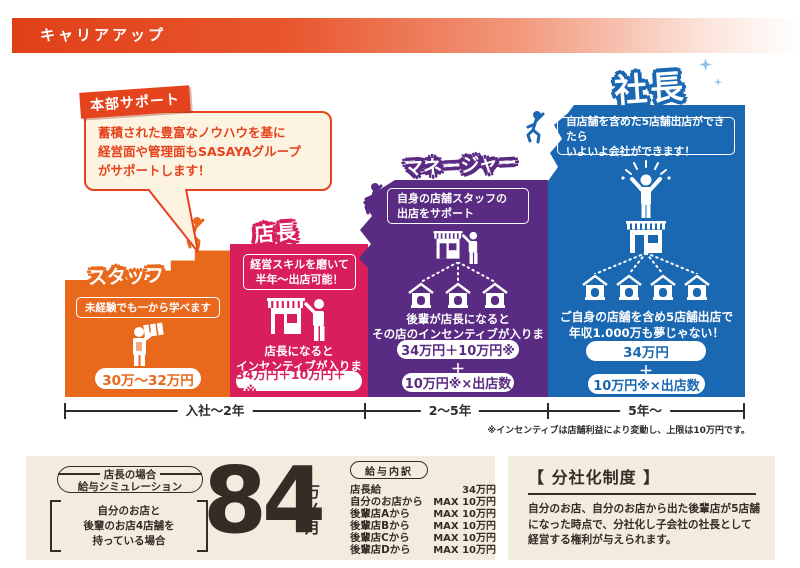 Image resolution: width=800 pixels, height=568 pixels. Describe the element at coordinates (55, 526) in the screenshot. I see `left-bracket` at that location.